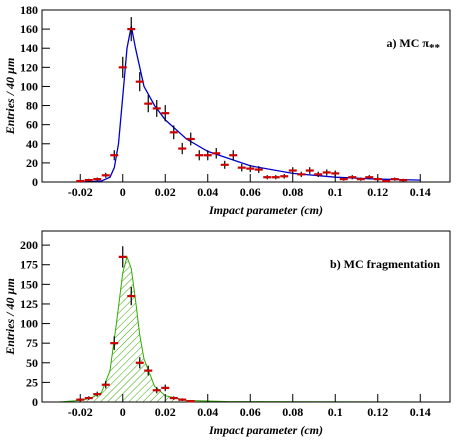 Image resolution: width=457 pixels, height=445 pixels. Describe the element at coordinates (29, 10) in the screenshot. I see `y-tick-label: 180` at that location.